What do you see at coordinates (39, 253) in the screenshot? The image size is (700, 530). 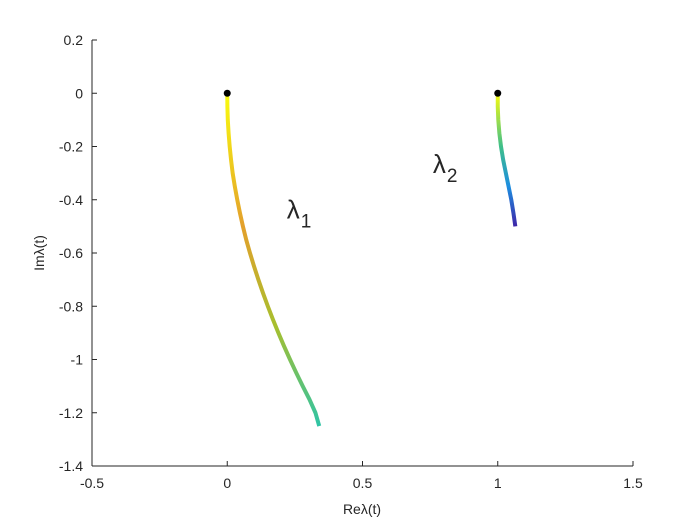 I see `y-axis-label: Imλ(t)` at bounding box center [39, 253].